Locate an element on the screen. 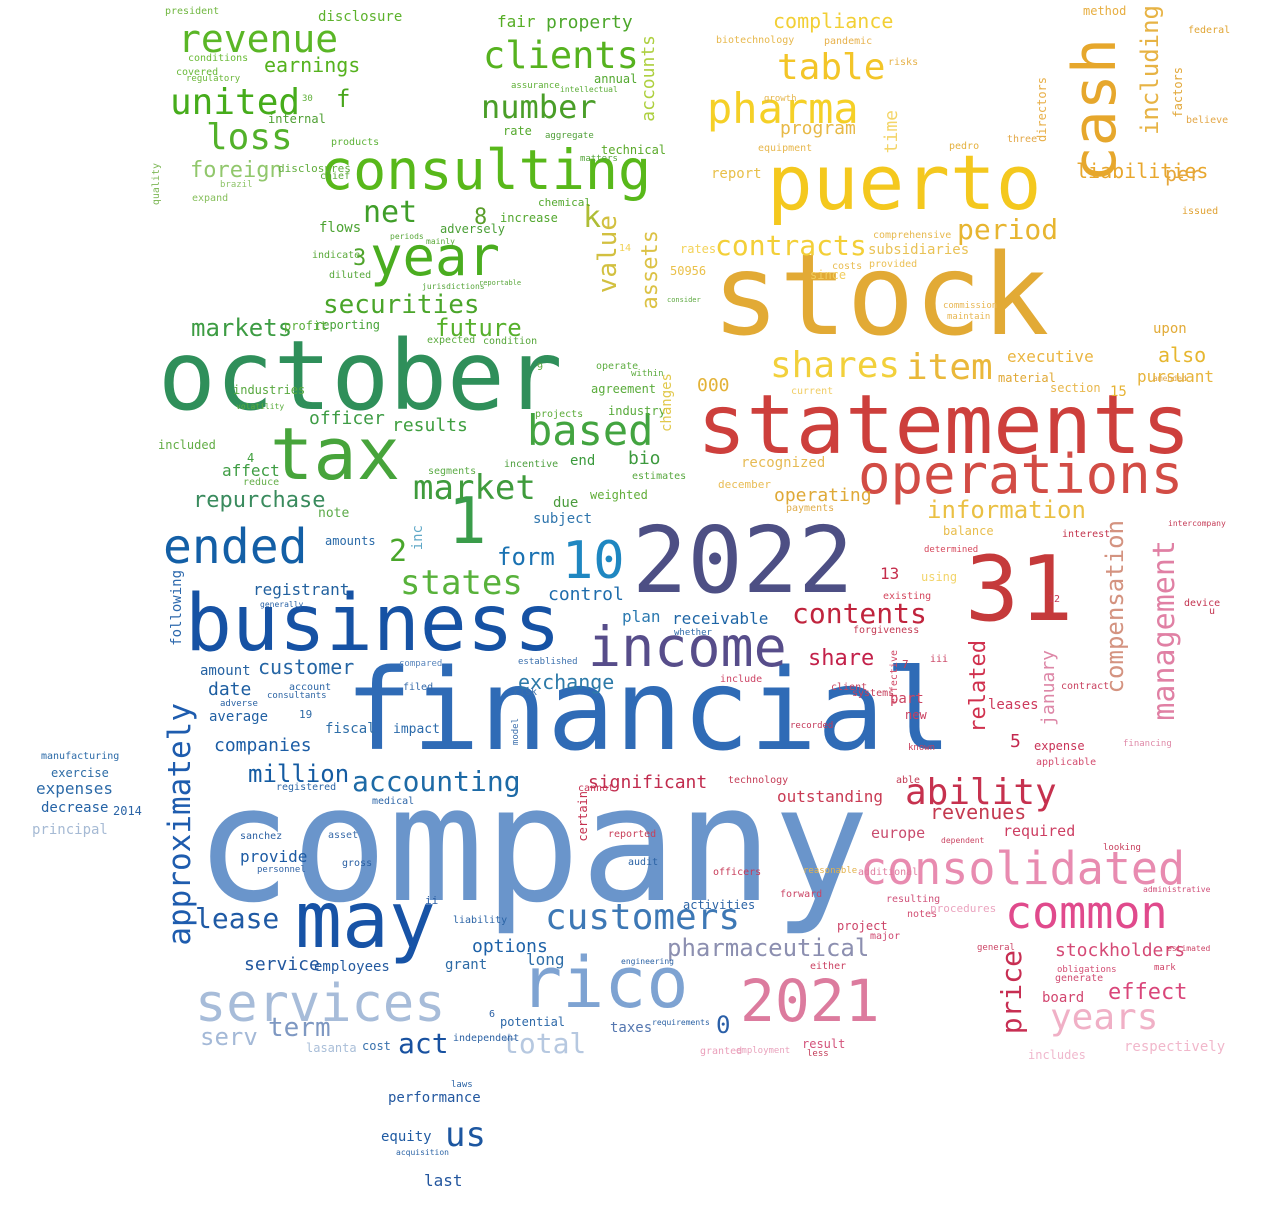 This screenshot has height=1206, width=1280. word-repurchase: repurchase is located at coordinates (259, 500).